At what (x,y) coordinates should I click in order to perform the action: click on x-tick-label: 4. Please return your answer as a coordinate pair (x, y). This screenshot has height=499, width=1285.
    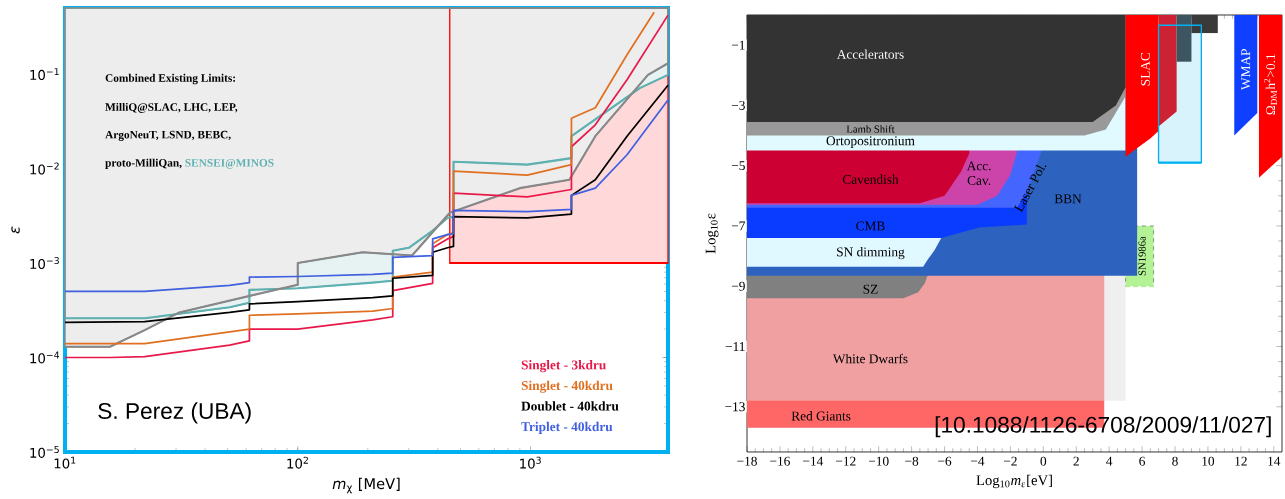
    Looking at the image, I should click on (1109, 461).